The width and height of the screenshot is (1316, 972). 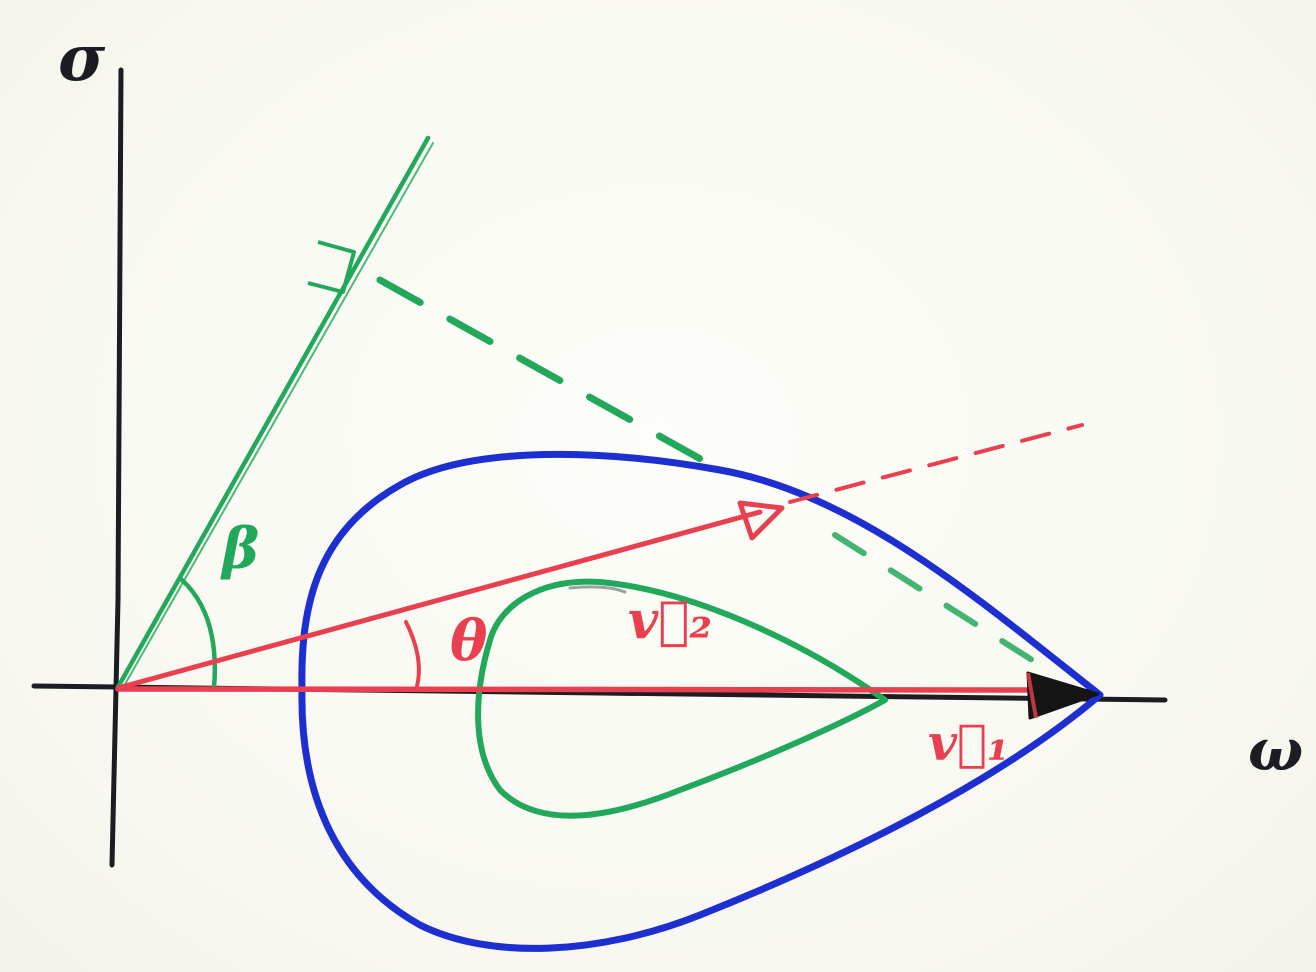 I want to click on y-axis, so click(x=116, y=467).